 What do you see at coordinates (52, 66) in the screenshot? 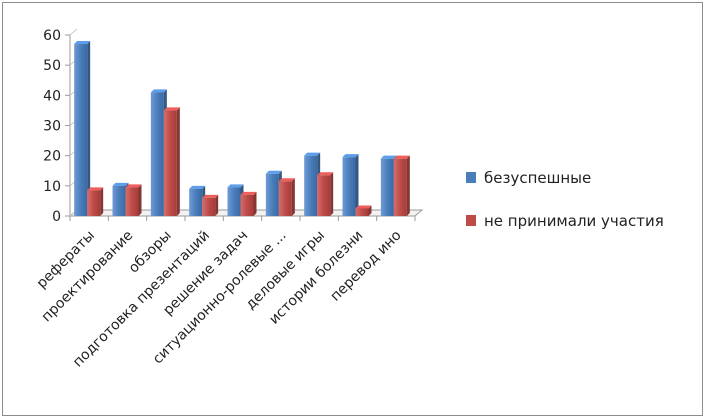
I see `y-tick-label: 50` at bounding box center [52, 66].